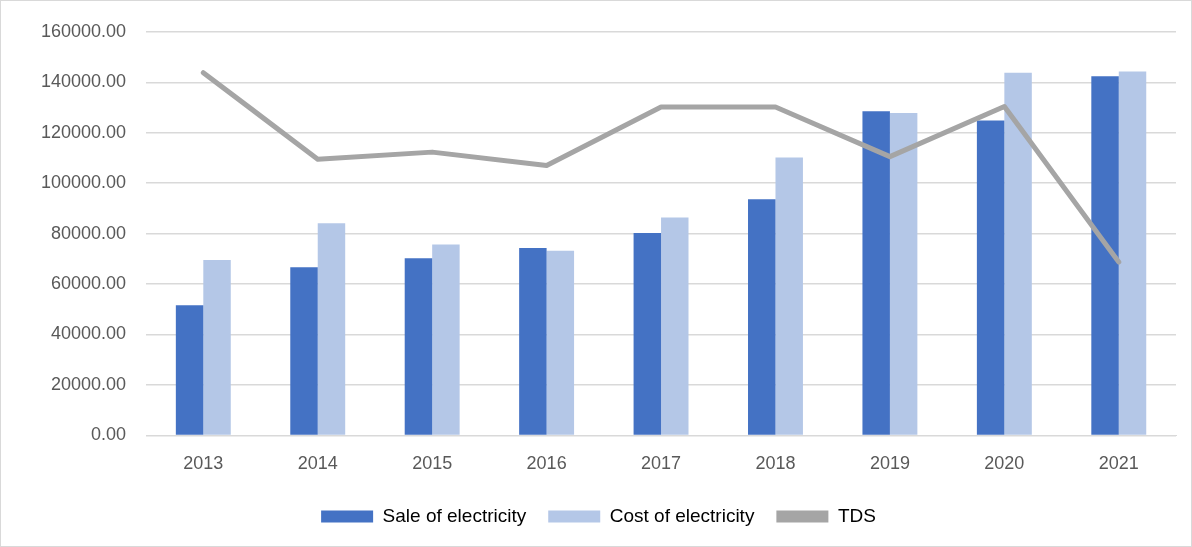 The width and height of the screenshot is (1192, 547). I want to click on legend-label: Sale of electricity, so click(454, 515).